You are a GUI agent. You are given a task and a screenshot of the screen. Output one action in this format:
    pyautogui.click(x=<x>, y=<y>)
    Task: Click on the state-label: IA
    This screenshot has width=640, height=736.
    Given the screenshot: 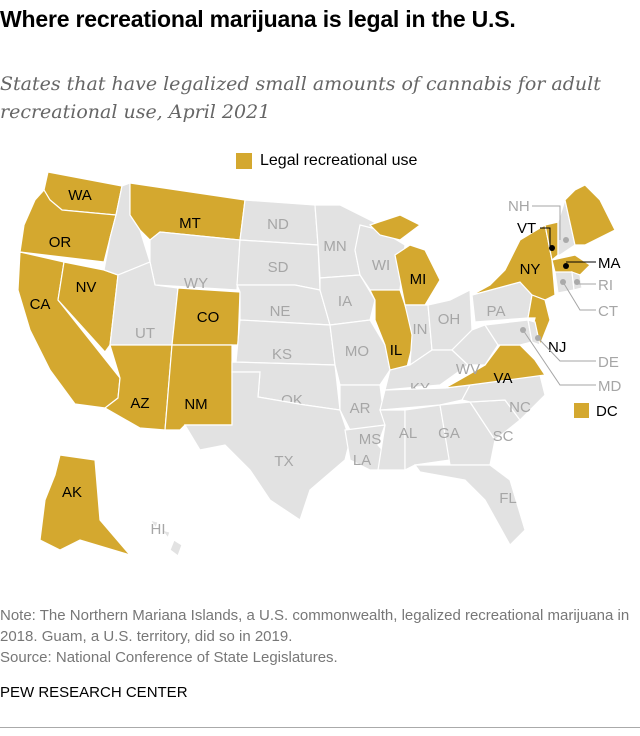 What is the action you would take?
    pyautogui.click(x=345, y=301)
    